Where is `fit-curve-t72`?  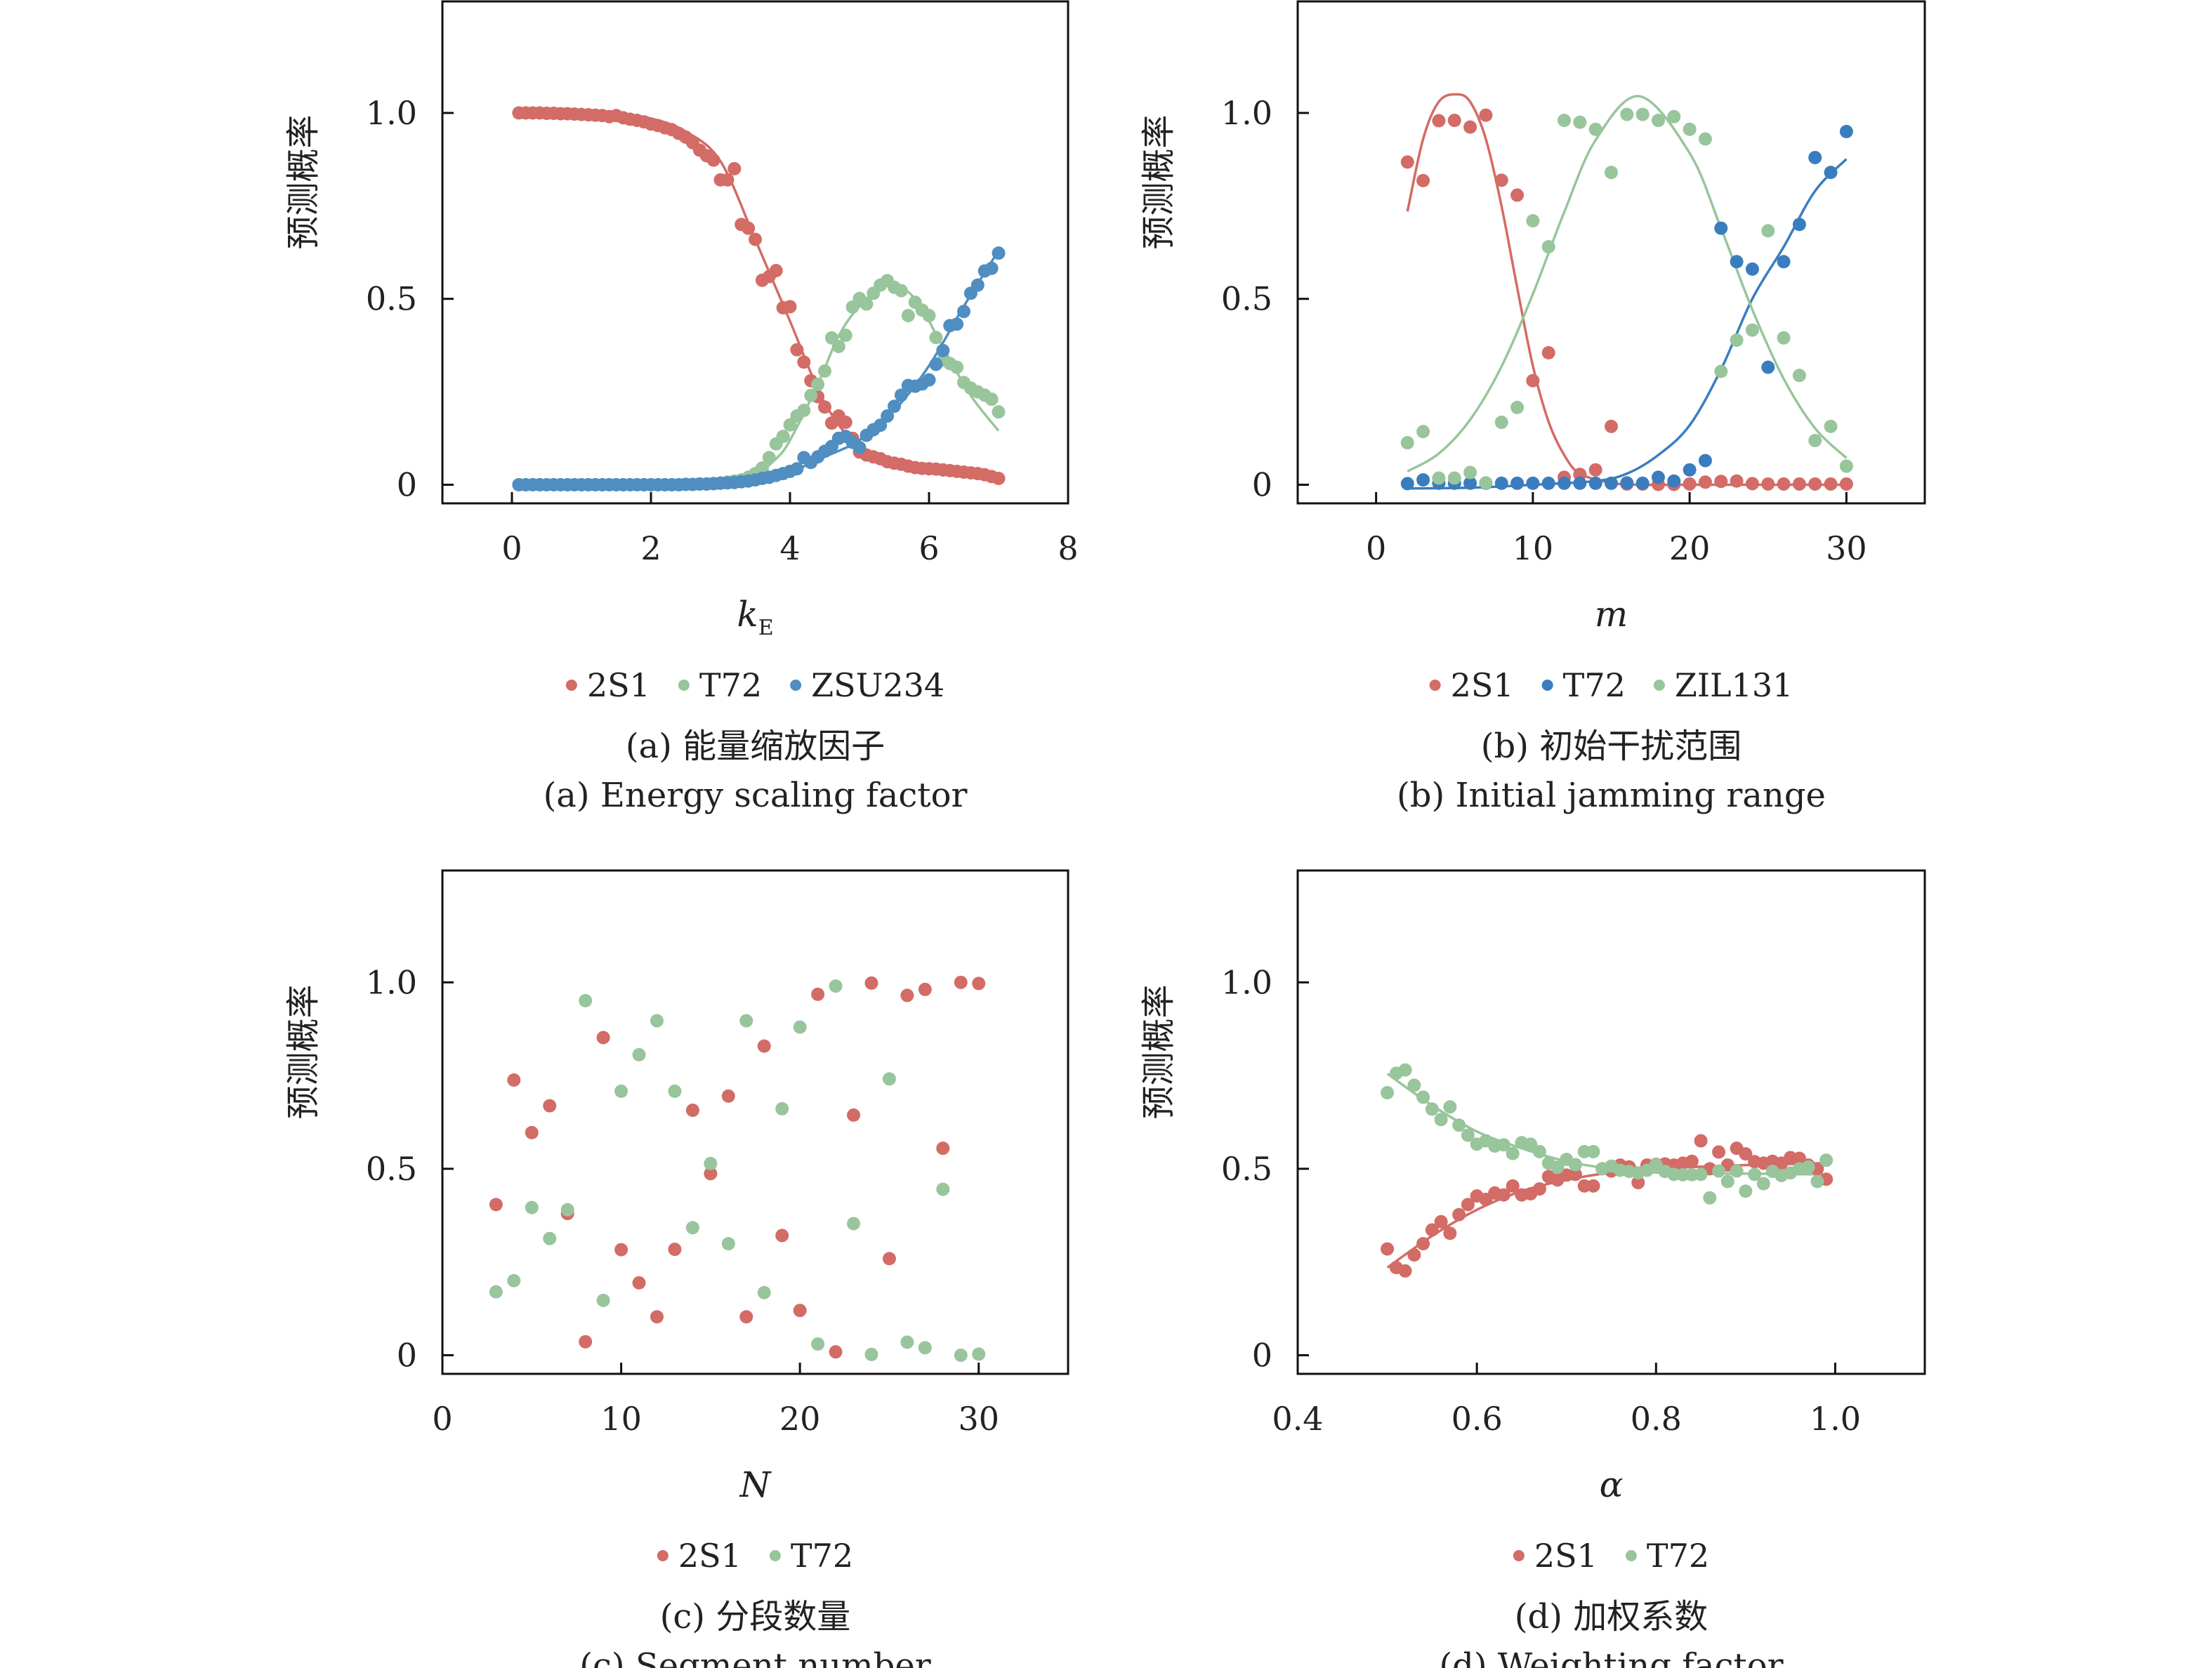 fit-curve-t72 is located at coordinates (1627, 324).